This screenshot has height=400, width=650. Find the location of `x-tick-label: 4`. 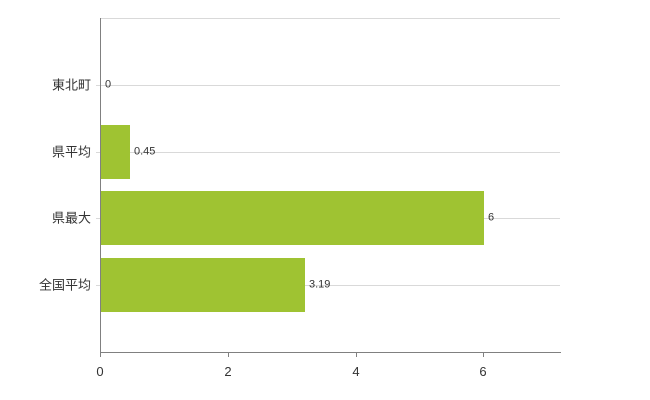

x-tick-label: 4 is located at coordinates (356, 371).